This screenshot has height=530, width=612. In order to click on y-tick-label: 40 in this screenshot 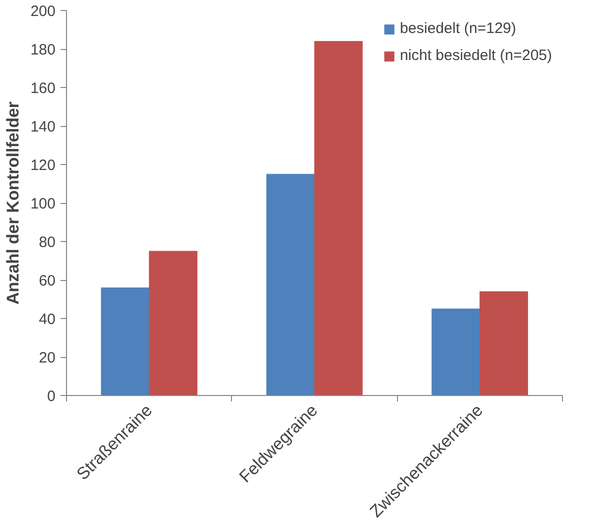, I will do `click(47, 319)`.